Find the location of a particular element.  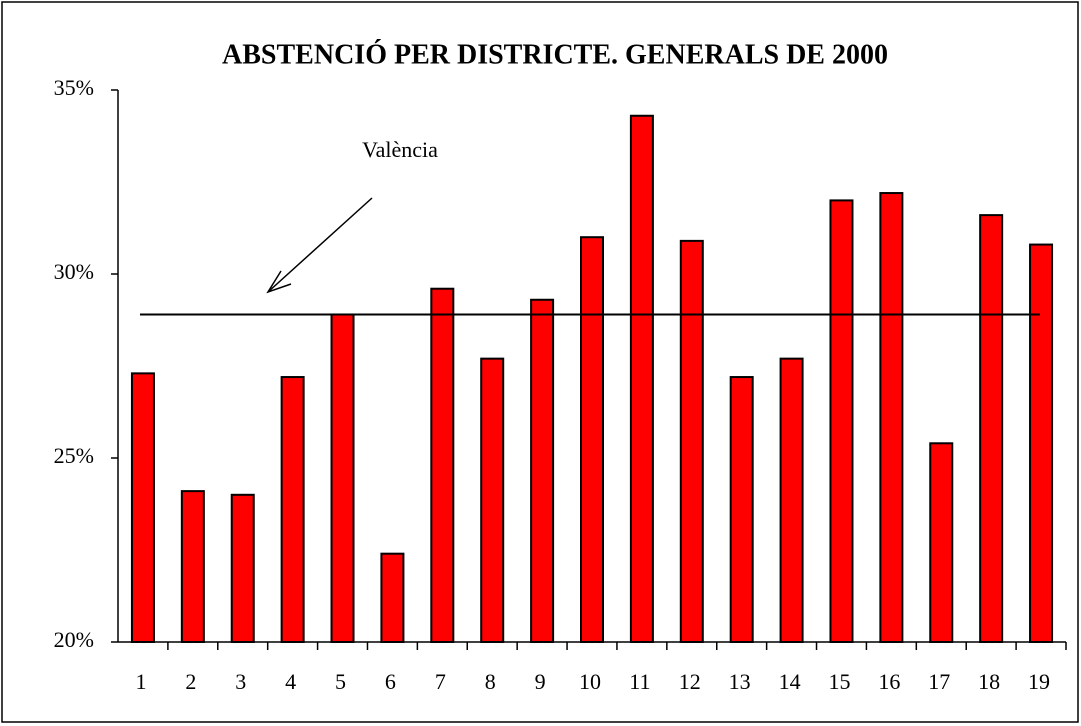

x-tick-label: 11 is located at coordinates (639, 681).